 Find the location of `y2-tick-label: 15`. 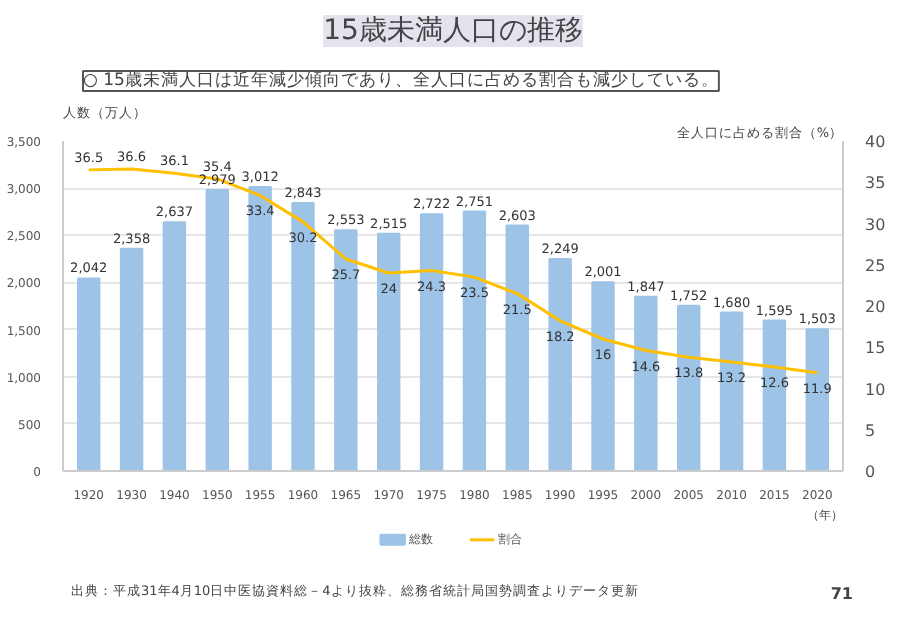

y2-tick-label: 15 is located at coordinates (875, 348).